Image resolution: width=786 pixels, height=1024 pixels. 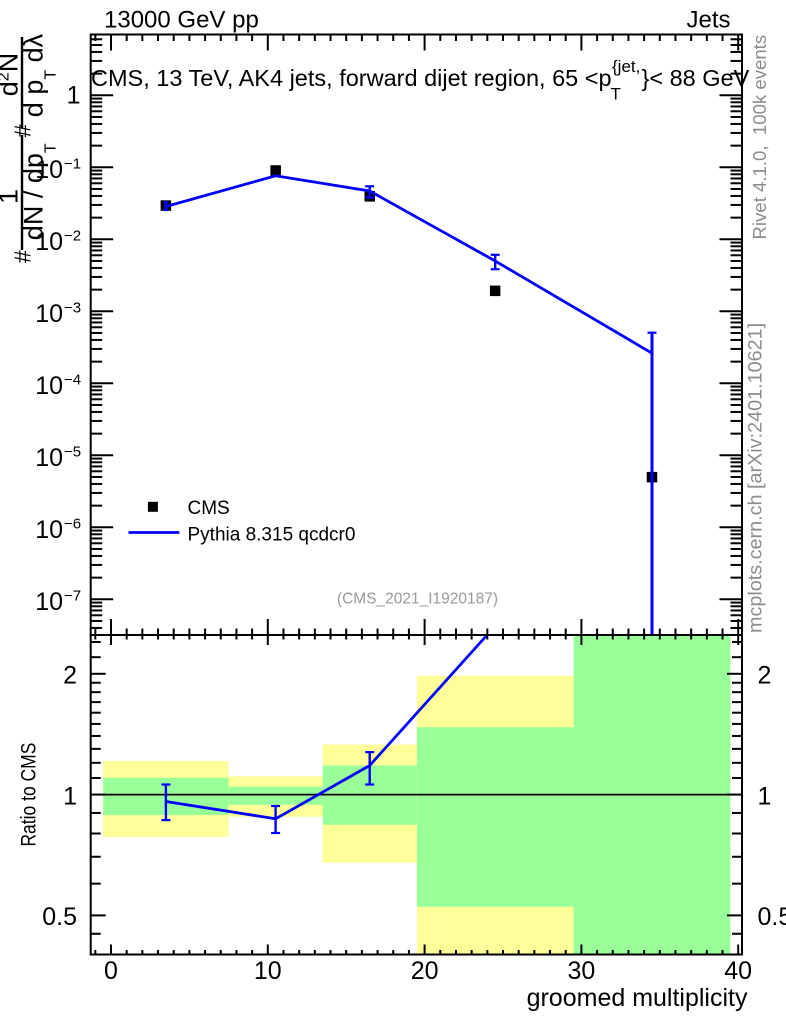 What do you see at coordinates (581, 971) in the screenshot?
I see `svg-text: 30` at bounding box center [581, 971].